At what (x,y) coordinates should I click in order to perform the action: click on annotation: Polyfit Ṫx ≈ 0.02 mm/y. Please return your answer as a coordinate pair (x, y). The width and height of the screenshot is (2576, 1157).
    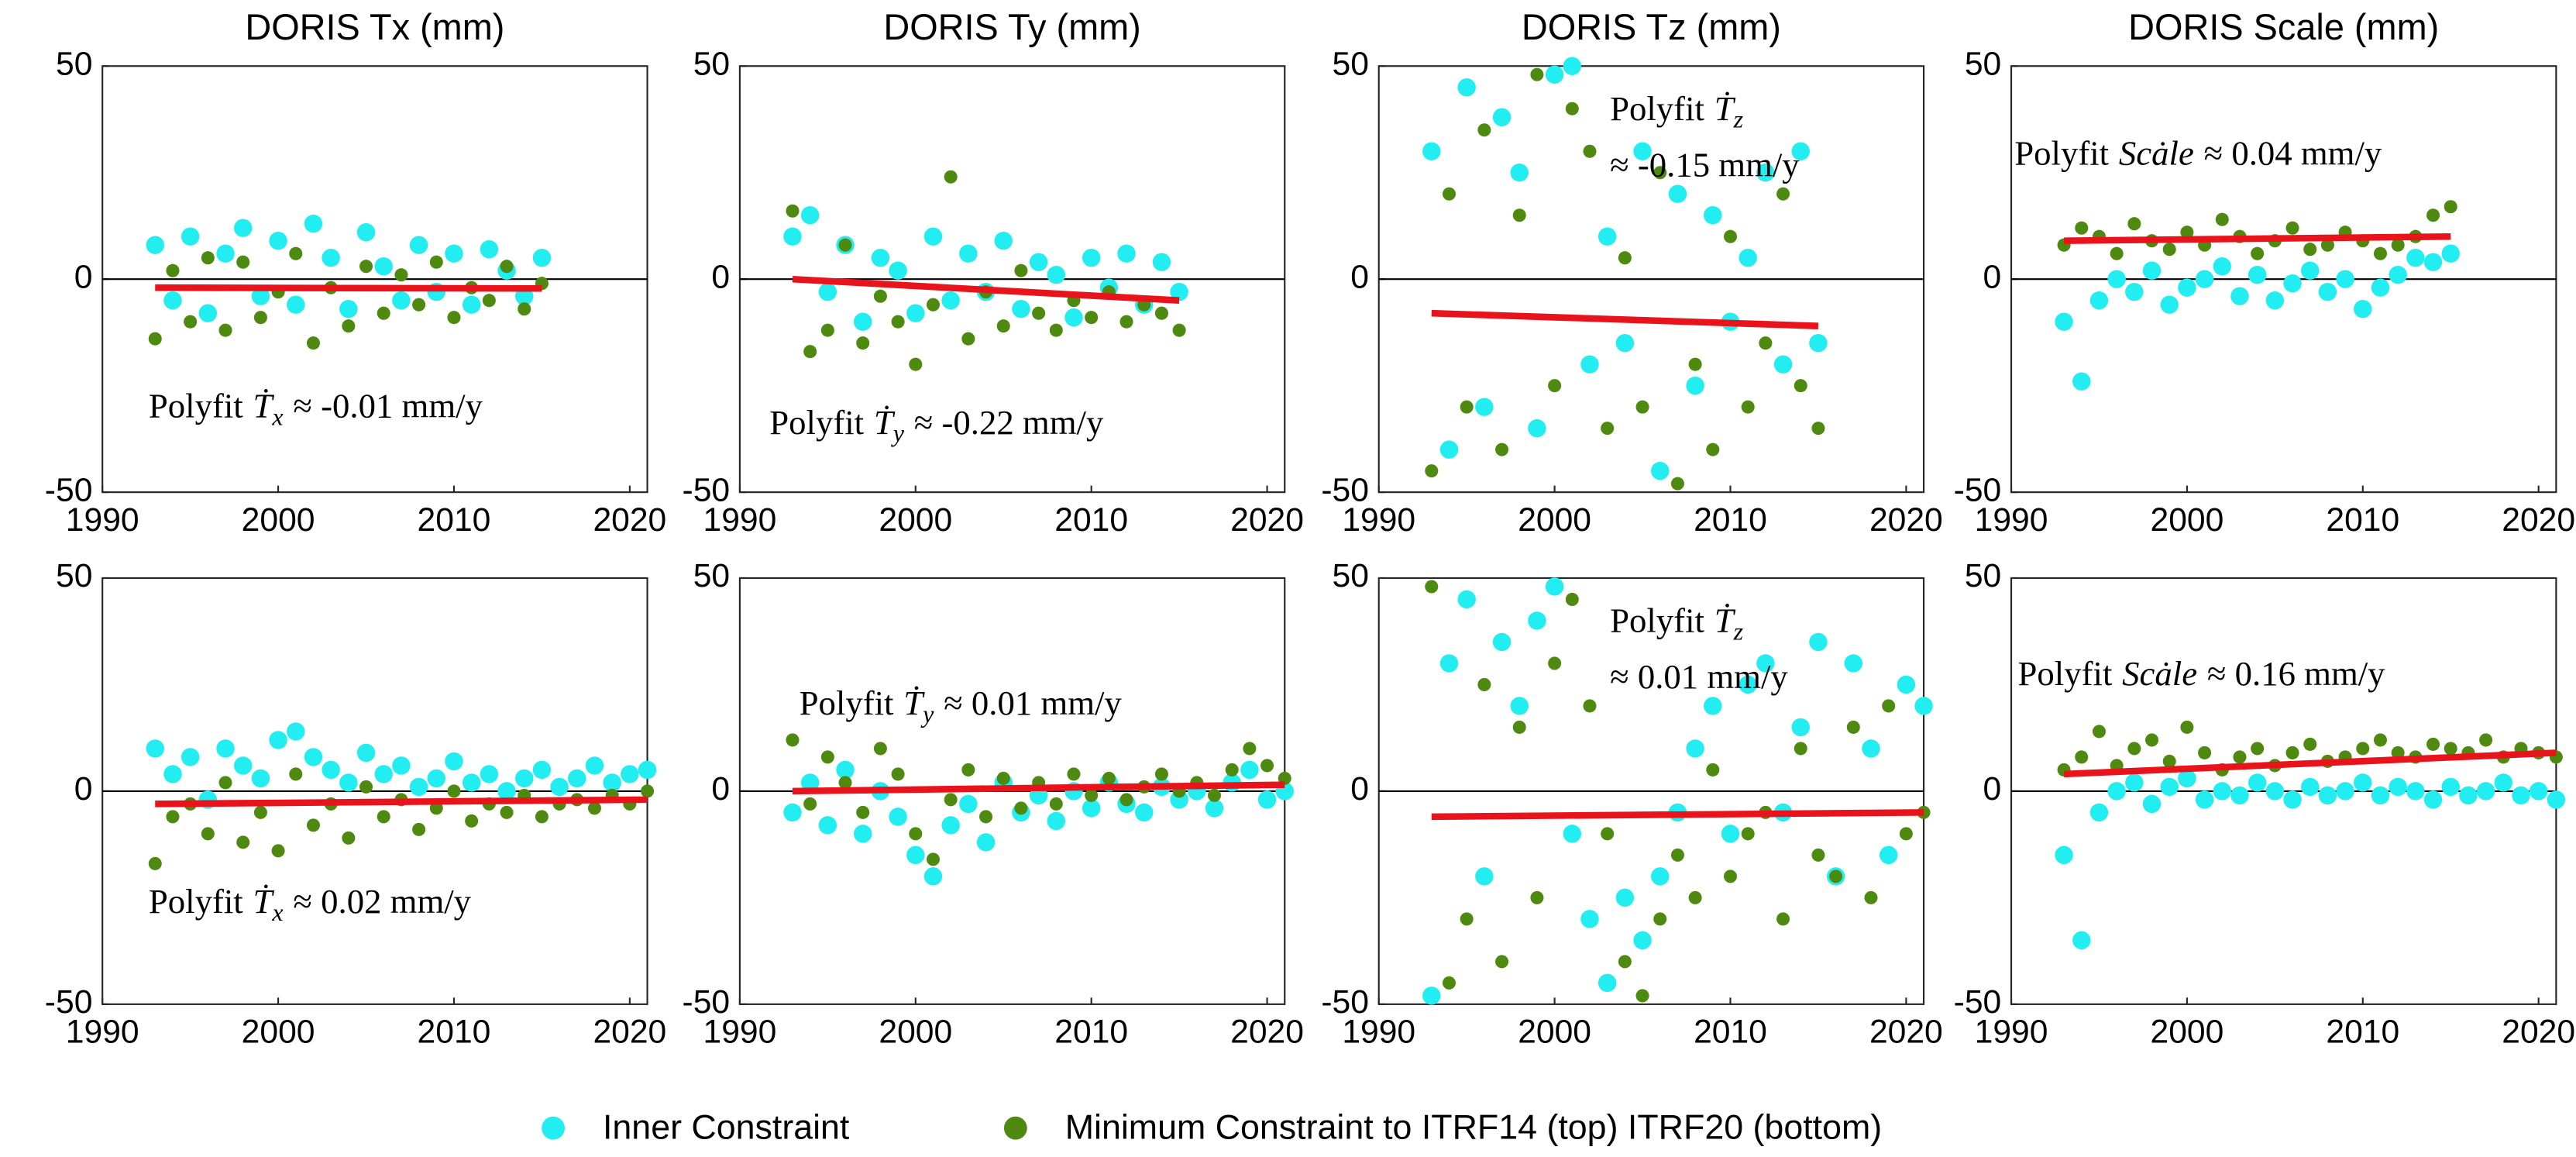
    Looking at the image, I should click on (310, 904).